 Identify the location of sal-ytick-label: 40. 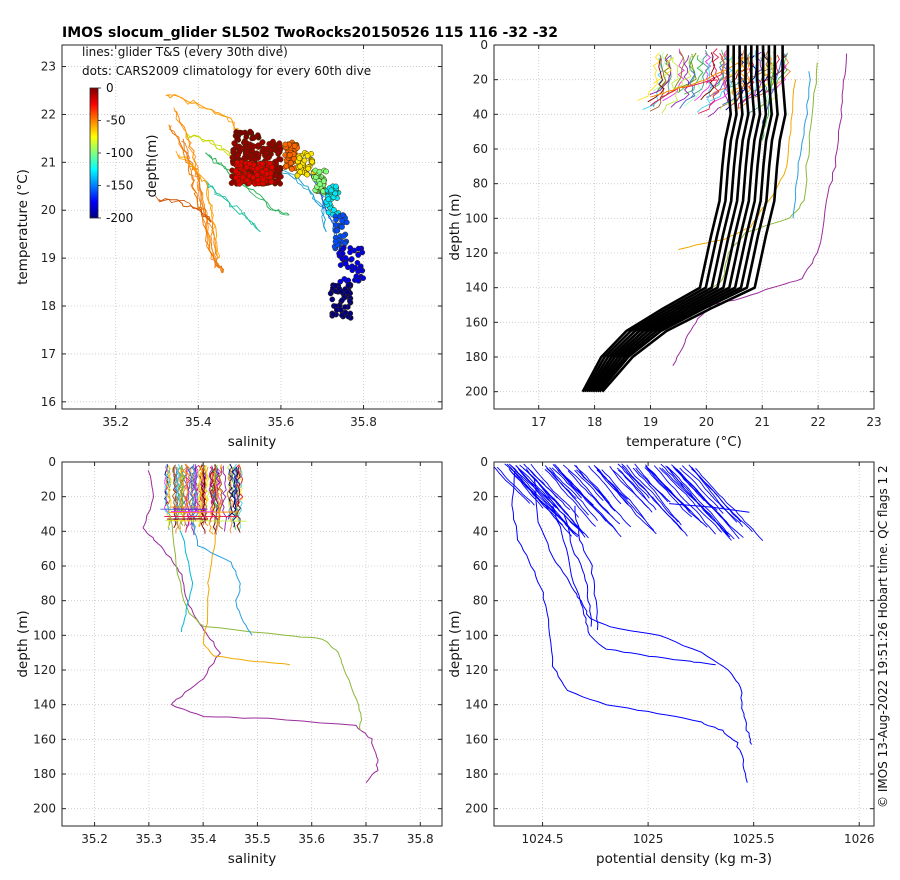
(48, 531).